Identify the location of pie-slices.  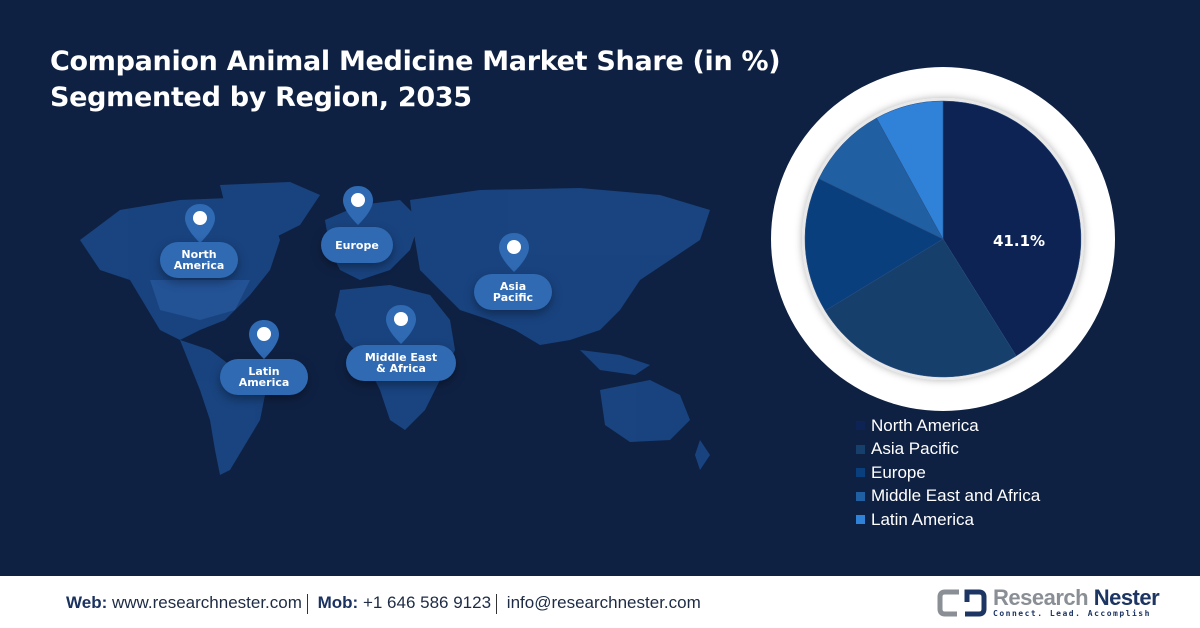
(943, 239).